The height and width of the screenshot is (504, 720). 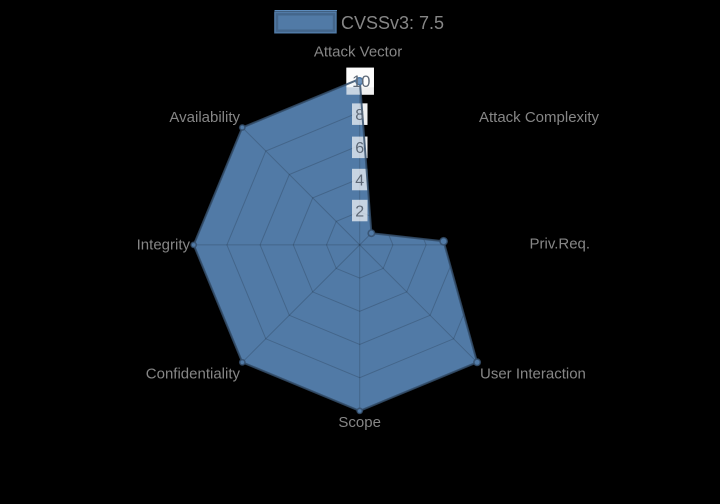 What do you see at coordinates (533, 374) in the screenshot?
I see `svg-text: User Interaction` at bounding box center [533, 374].